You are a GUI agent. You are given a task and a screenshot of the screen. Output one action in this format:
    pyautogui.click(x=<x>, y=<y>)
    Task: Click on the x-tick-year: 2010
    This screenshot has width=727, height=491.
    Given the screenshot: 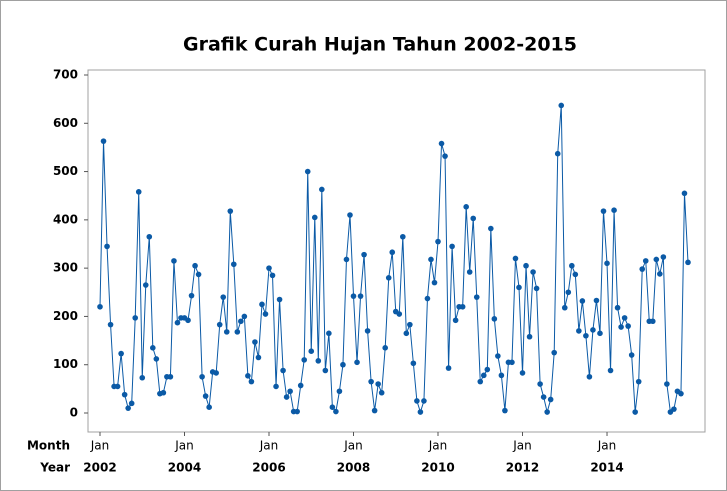 What is the action you would take?
    pyautogui.click(x=437, y=468)
    